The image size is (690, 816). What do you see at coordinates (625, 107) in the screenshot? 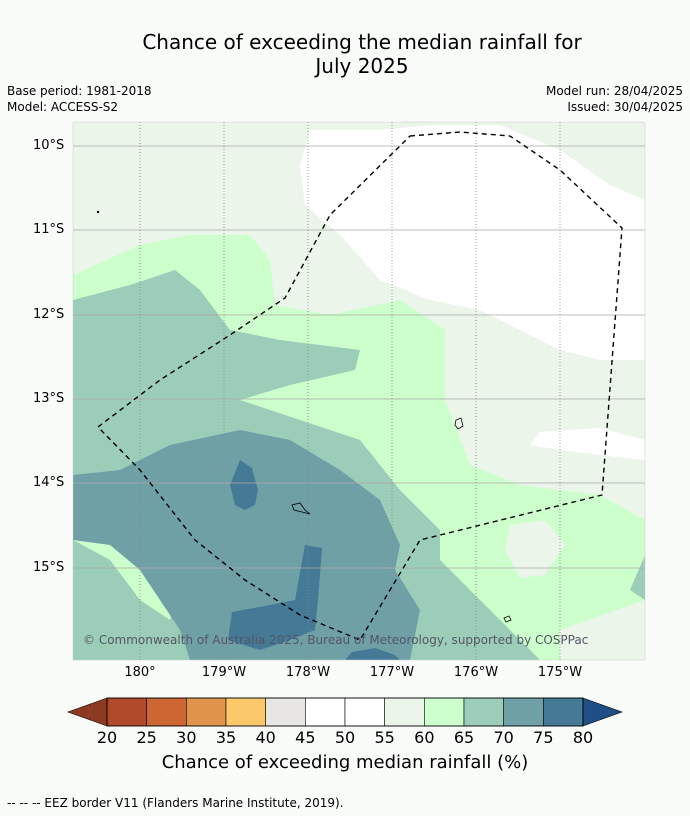
I see `issued-date: Issued: 30/04/2025` at bounding box center [625, 107].